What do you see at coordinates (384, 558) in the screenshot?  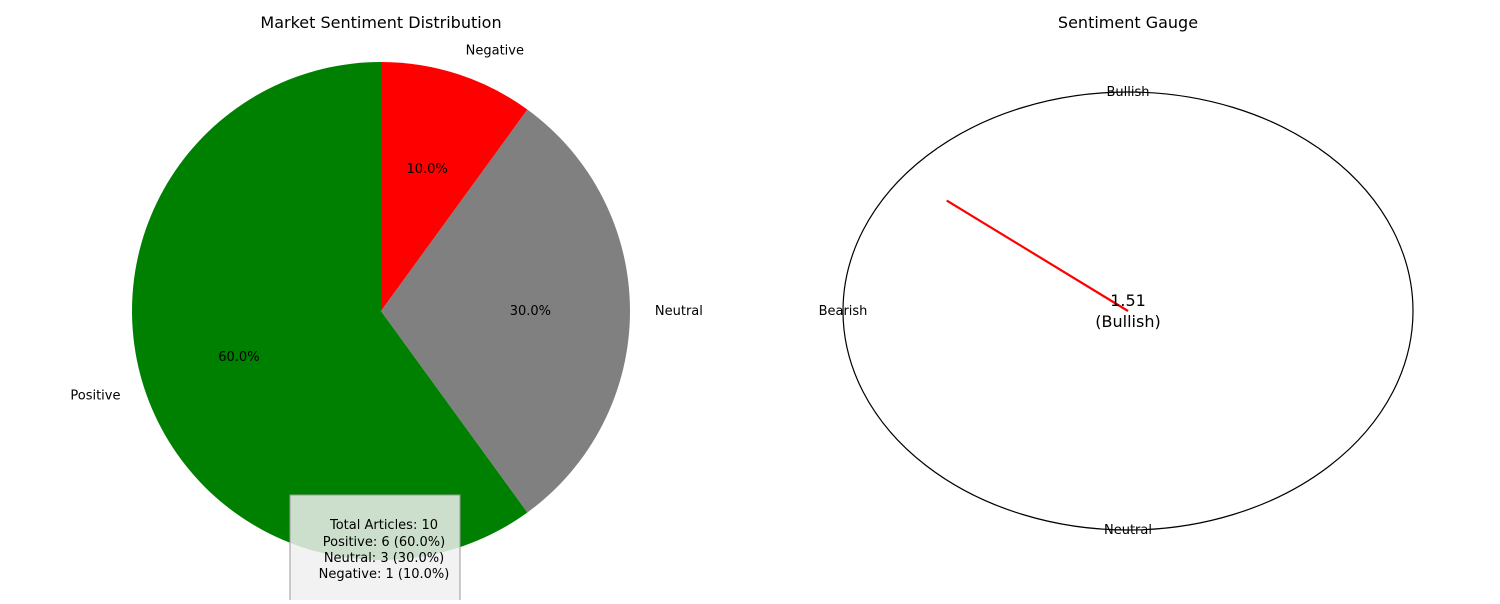 I see `stats-line-neutral: Neutral: 3 (30.0%)` at bounding box center [384, 558].